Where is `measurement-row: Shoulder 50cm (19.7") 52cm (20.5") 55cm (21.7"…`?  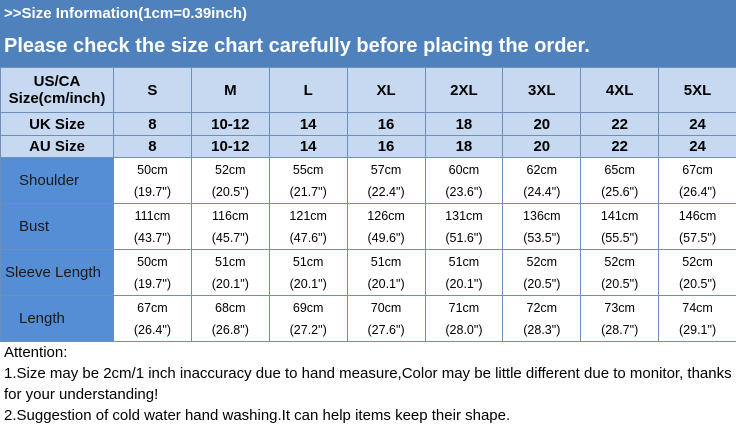 measurement-row: Shoulder 50cm (19.7") 52cm (20.5") 55cm (21.7"… is located at coordinates (368, 180).